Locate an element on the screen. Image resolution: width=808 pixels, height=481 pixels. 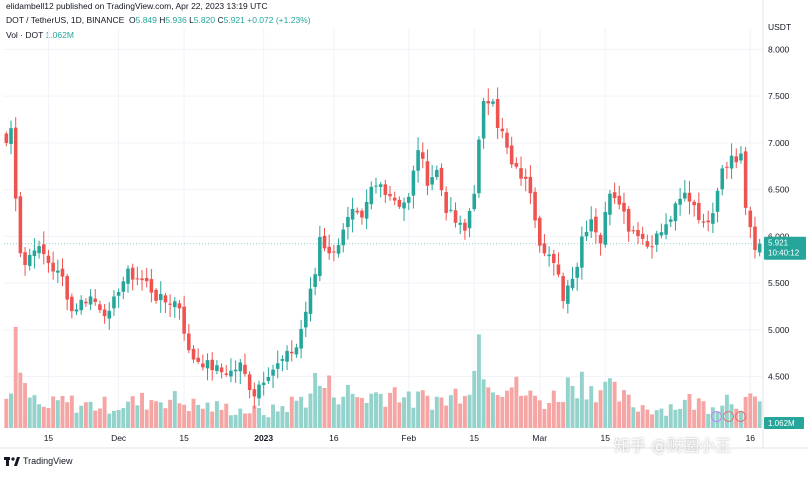
symbol-label: DOT / TetherUS, 1D, BINANCE is located at coordinates (65, 20).